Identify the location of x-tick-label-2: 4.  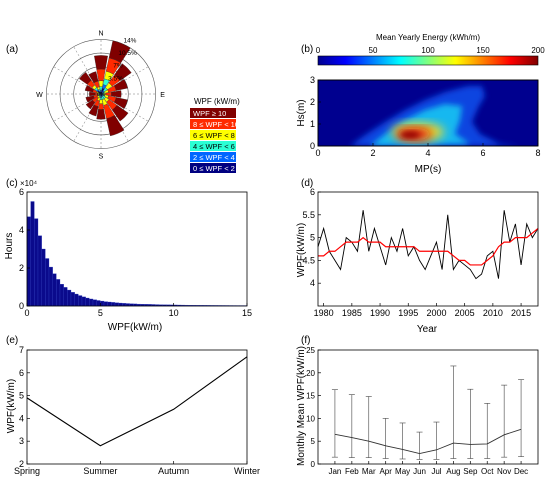
(427, 153).